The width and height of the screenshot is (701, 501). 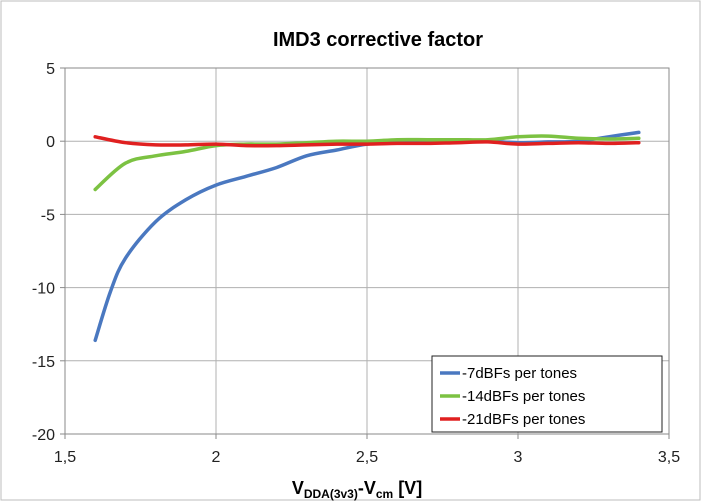 What do you see at coordinates (518, 457) in the screenshot?
I see `x-tick-label: 3` at bounding box center [518, 457].